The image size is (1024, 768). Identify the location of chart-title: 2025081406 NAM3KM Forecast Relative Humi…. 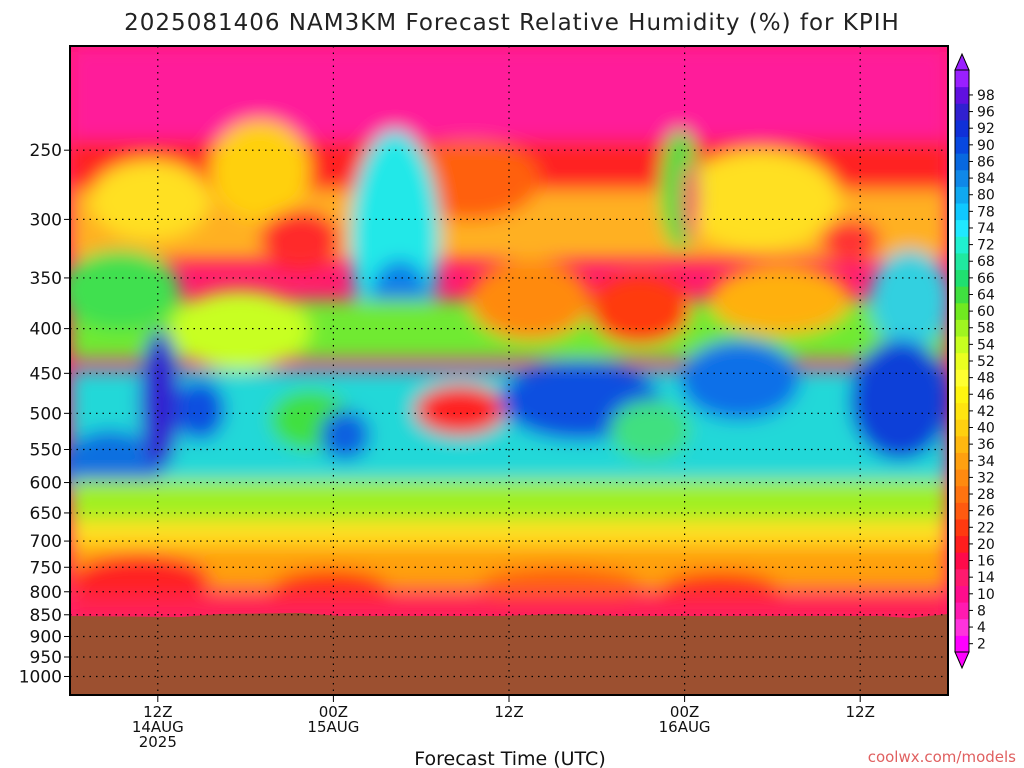
(512, 23).